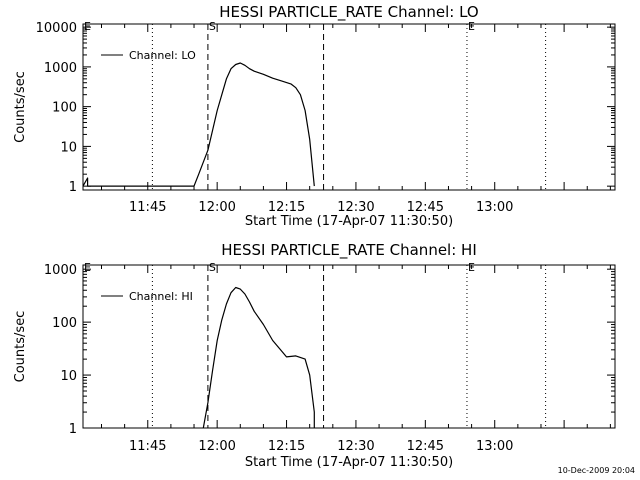 The image size is (640, 480). I want to click on chart2-title: HESSI PARTICLE_RATE Channel: HI, so click(349, 250).